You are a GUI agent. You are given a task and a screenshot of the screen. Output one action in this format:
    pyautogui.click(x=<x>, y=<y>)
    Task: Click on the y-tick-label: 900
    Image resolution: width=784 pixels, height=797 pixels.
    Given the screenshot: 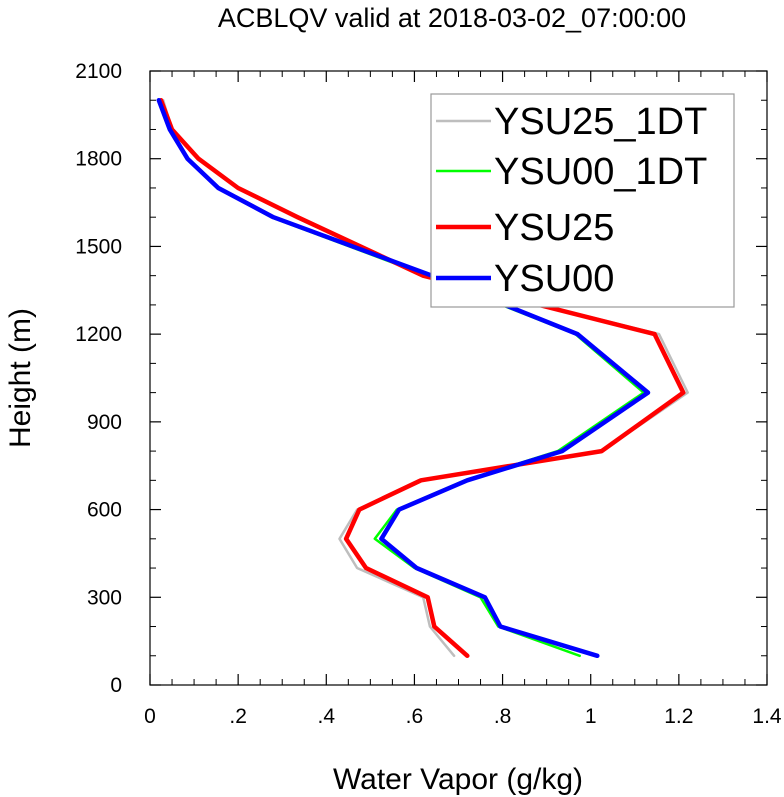 What is the action you would take?
    pyautogui.click(x=104, y=422)
    